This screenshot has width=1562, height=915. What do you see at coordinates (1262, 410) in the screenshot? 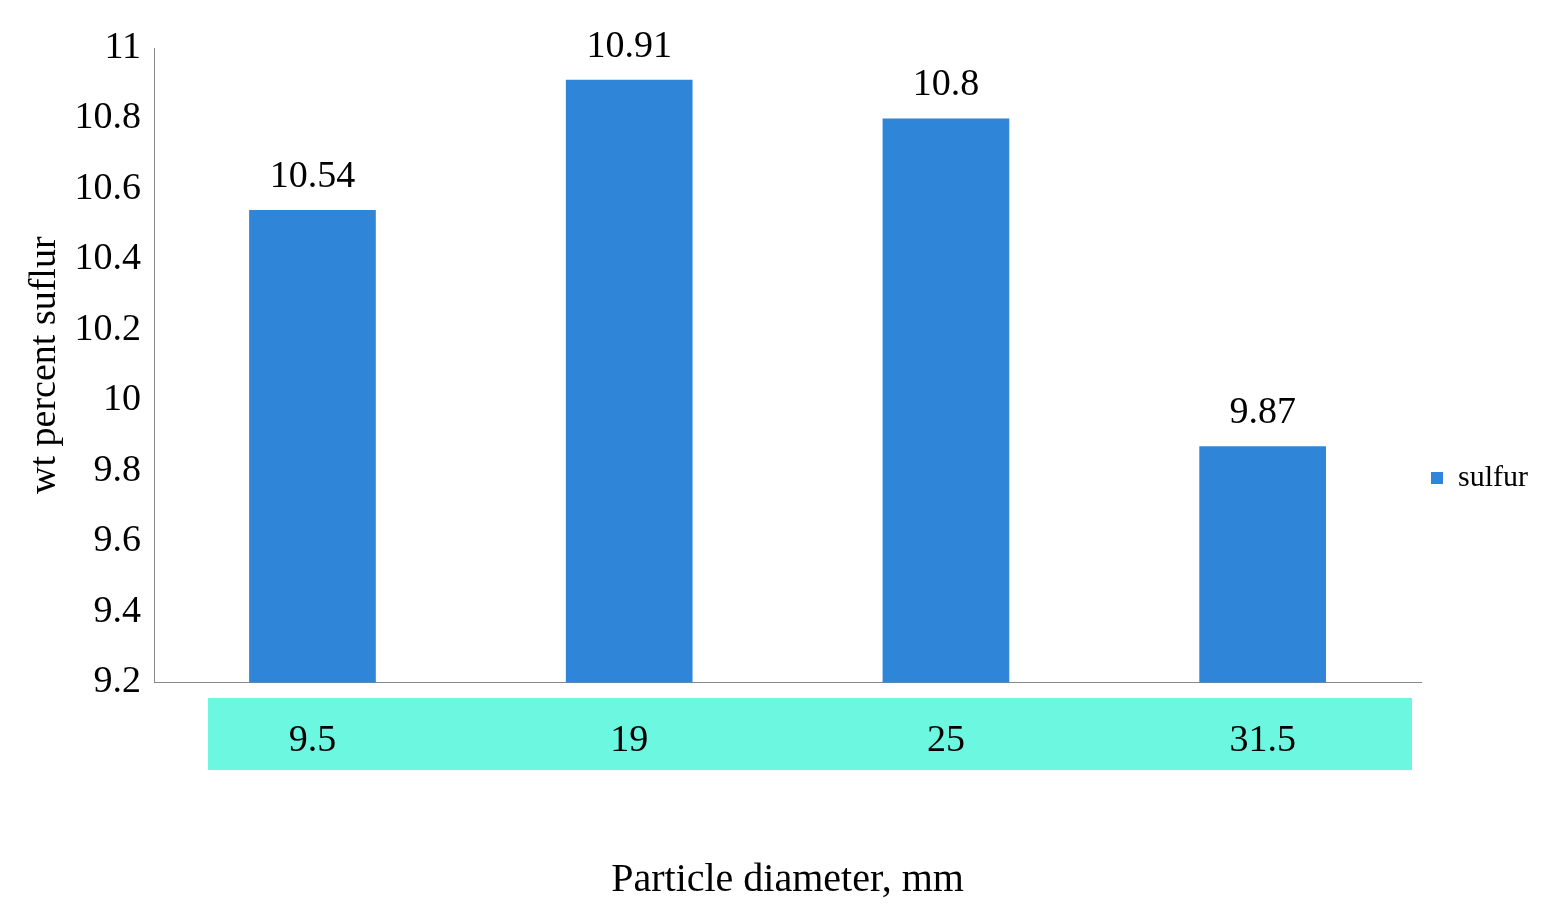
I see `data-label: 9.87` at bounding box center [1262, 410].